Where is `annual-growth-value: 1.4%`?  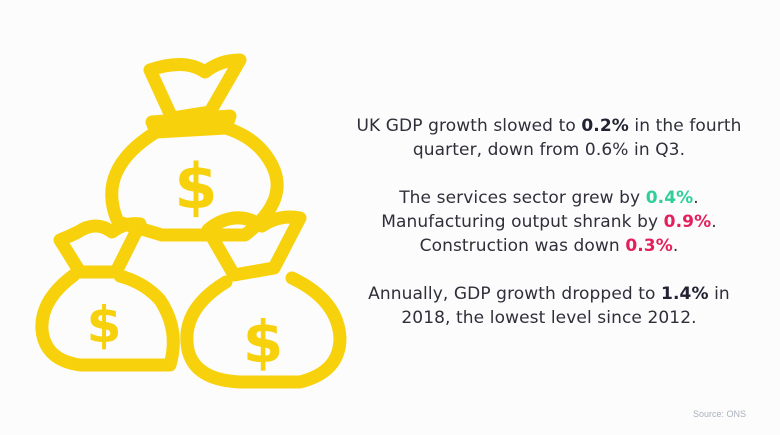
annual-growth-value: 1.4% is located at coordinates (685, 294).